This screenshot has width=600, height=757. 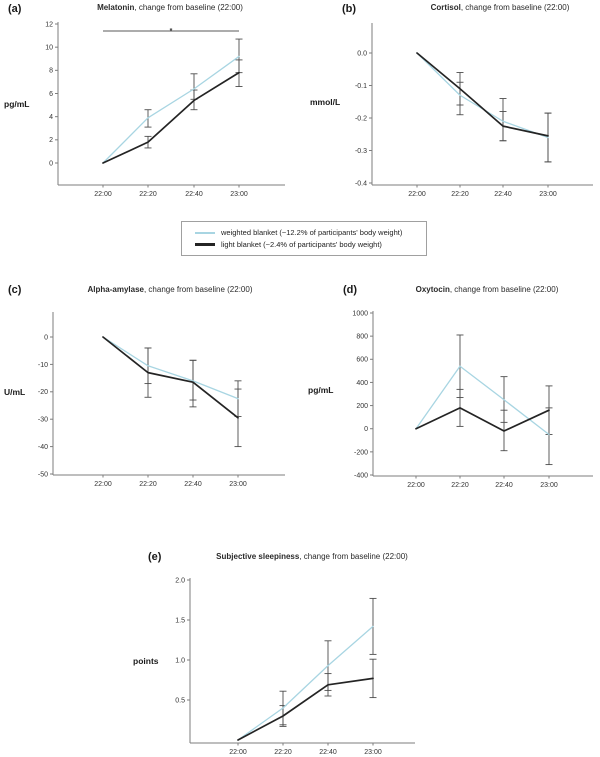 What do you see at coordinates (155, 557) in the screenshot?
I see `panel-label: (e)` at bounding box center [155, 557].